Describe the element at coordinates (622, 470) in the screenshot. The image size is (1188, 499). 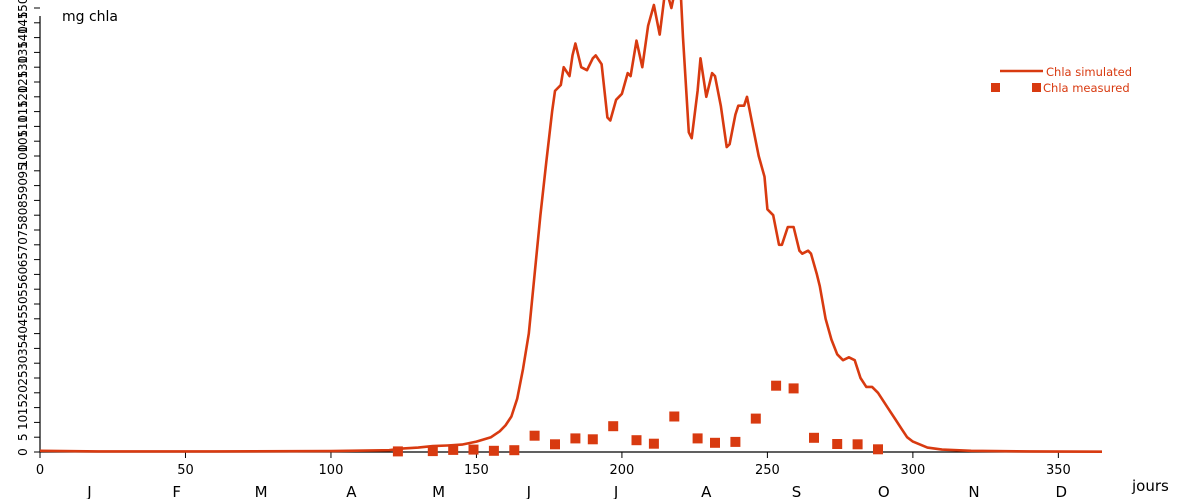
I see `x-tick-label: 200` at that location.